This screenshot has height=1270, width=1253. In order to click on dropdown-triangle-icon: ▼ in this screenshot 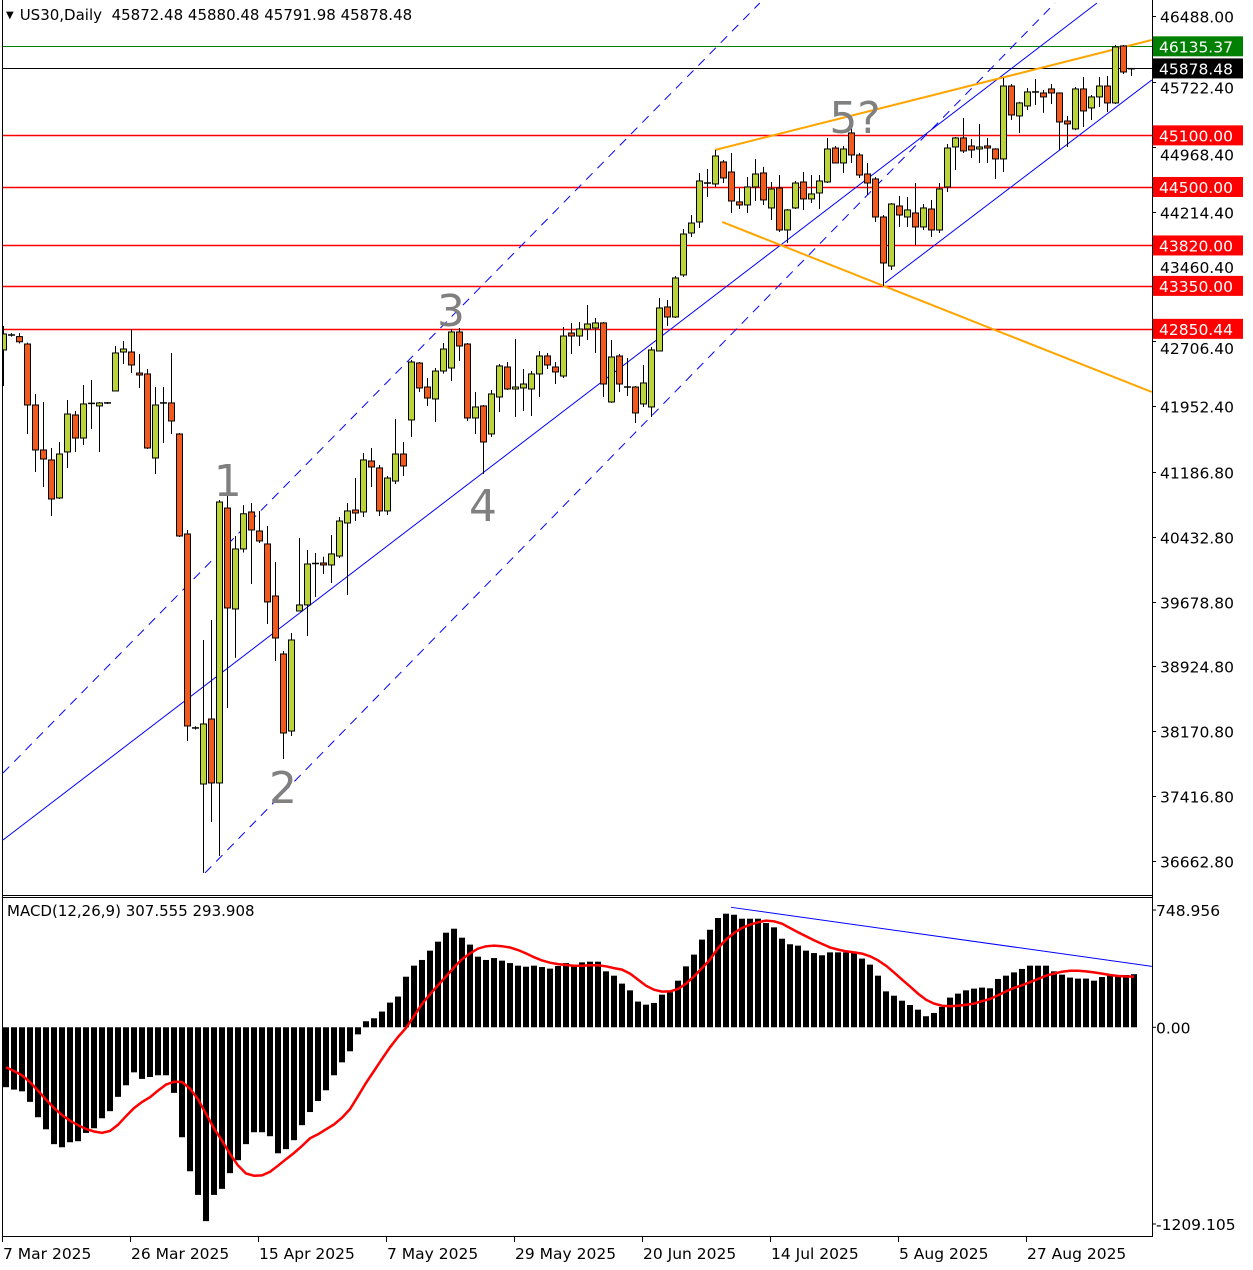, I will do `click(10, 15)`.